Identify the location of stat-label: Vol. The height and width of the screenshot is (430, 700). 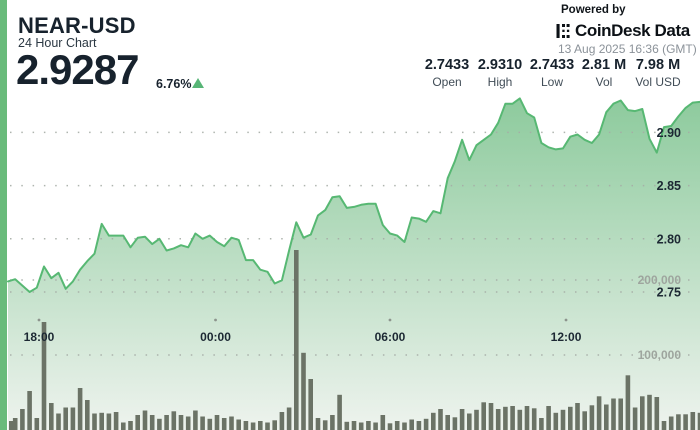
(604, 82).